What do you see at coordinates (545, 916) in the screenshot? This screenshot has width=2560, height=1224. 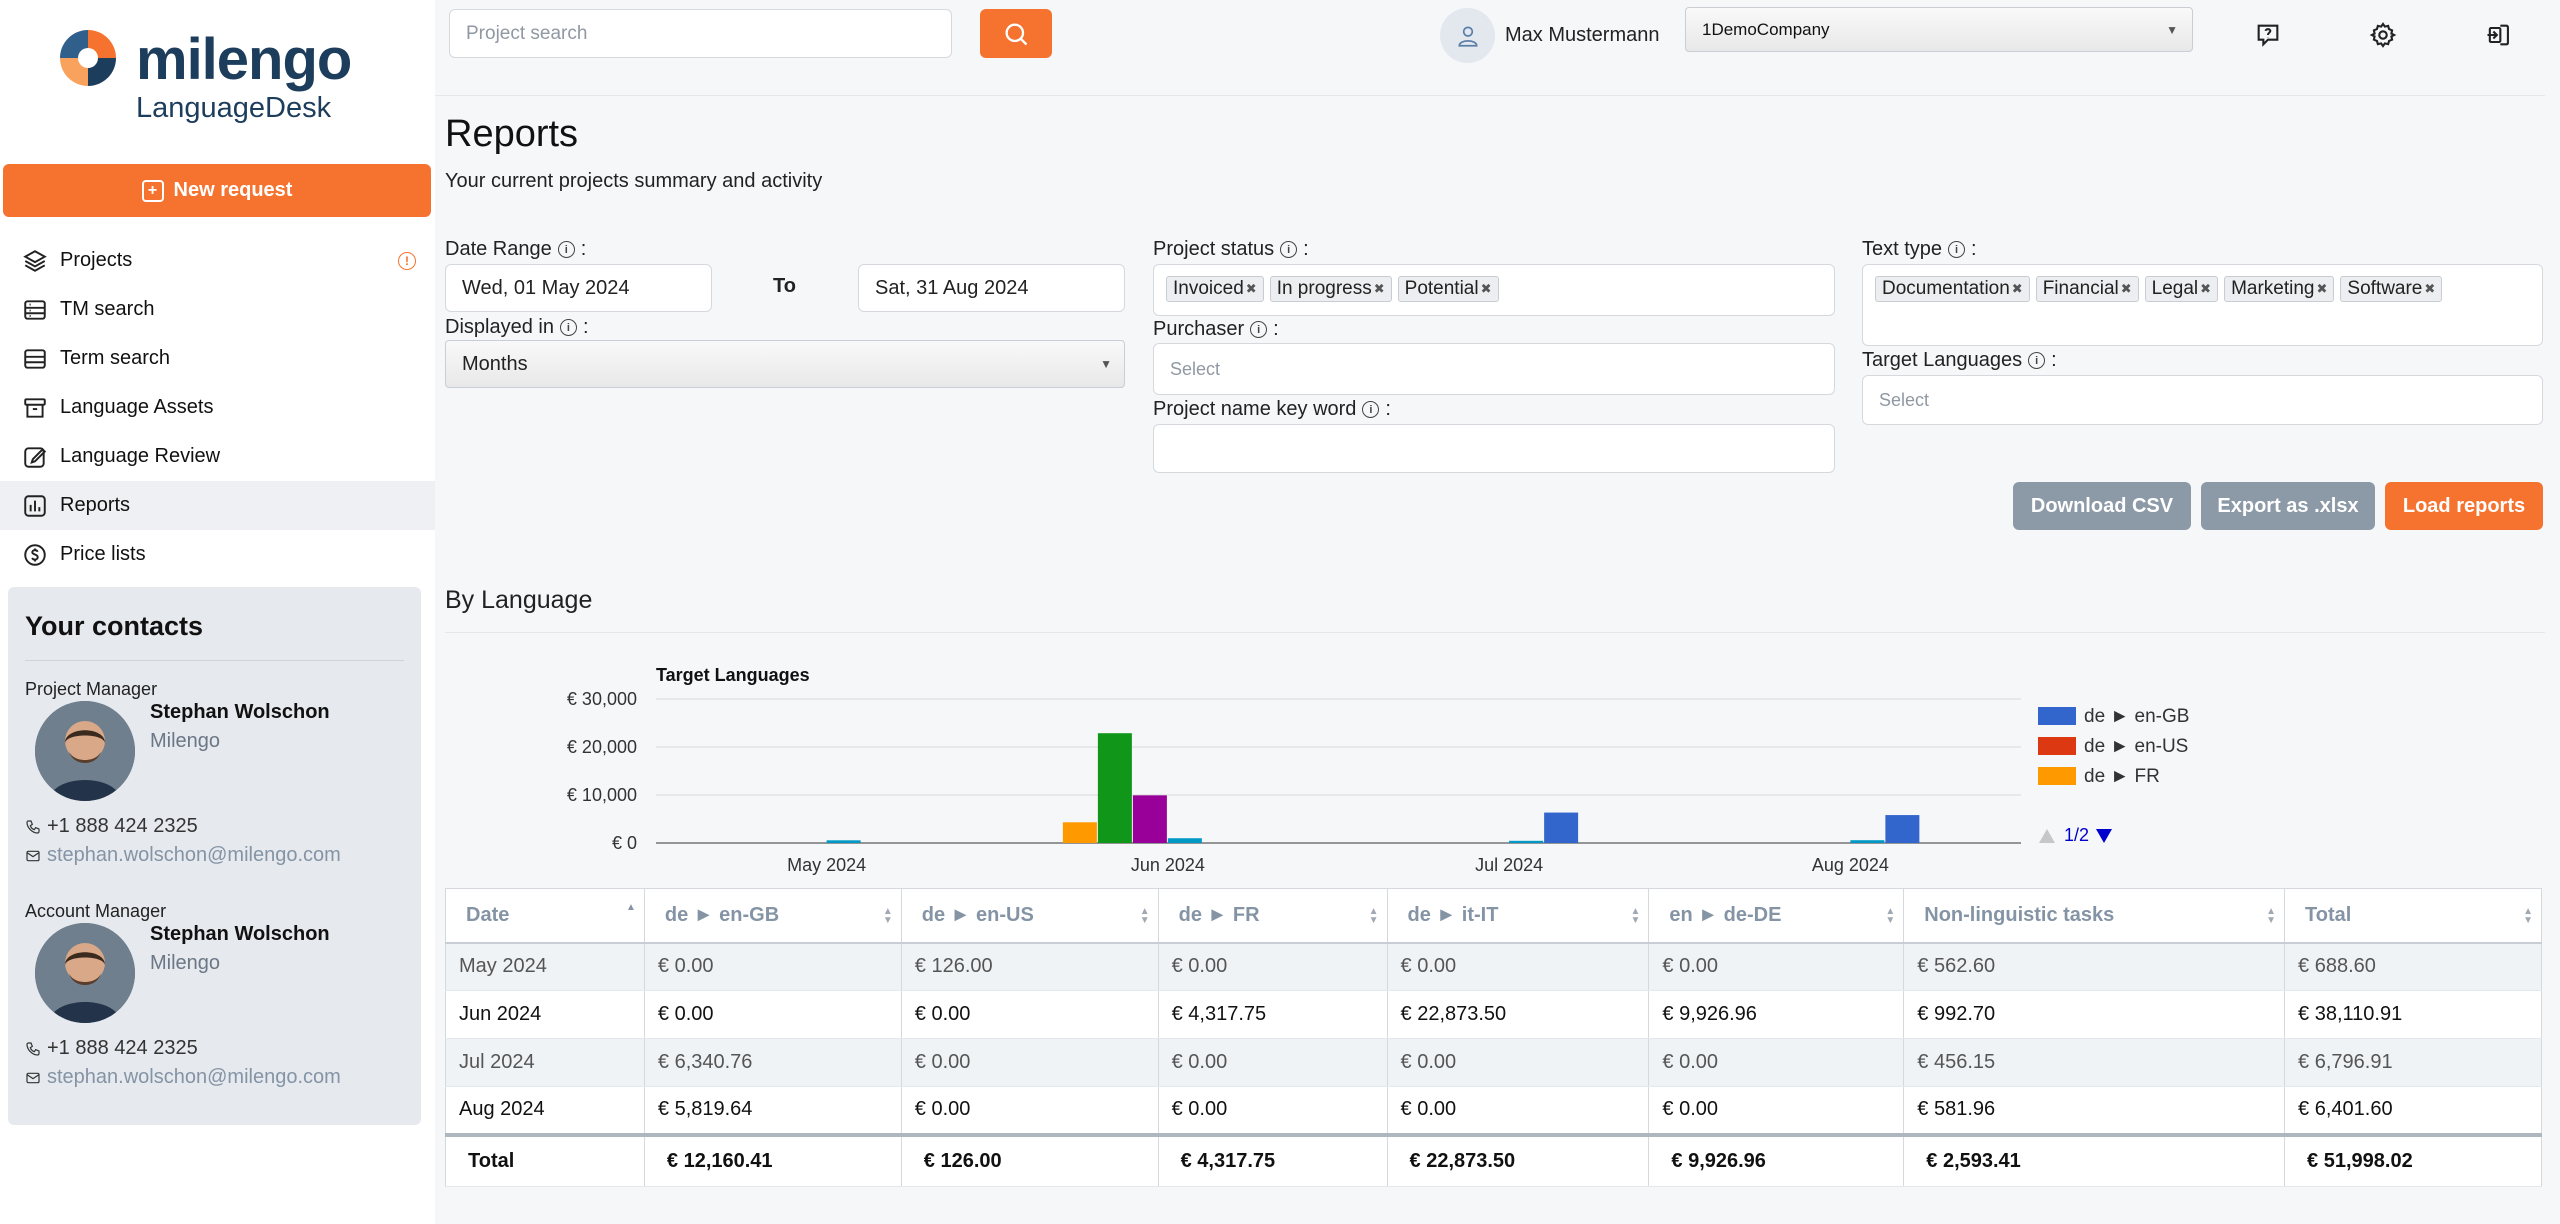 I see `column-header: Date ▲` at bounding box center [545, 916].